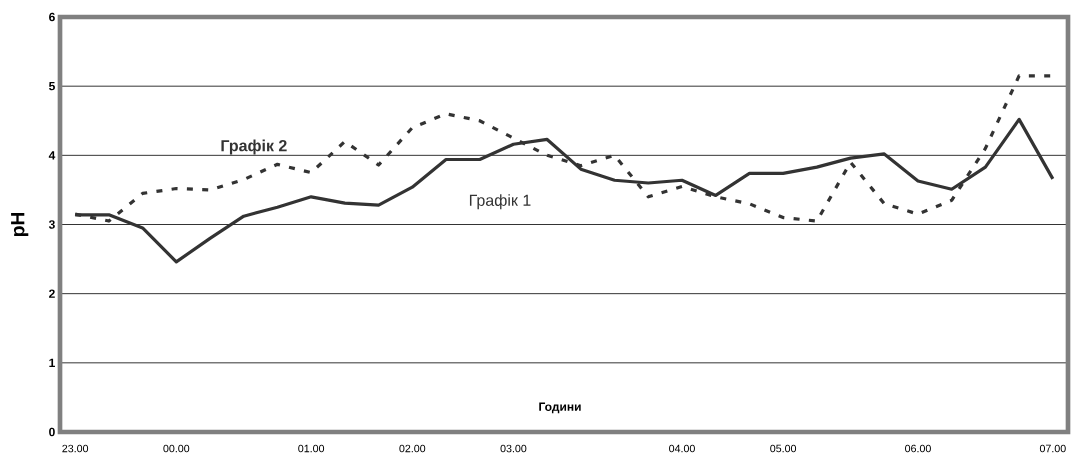  Describe the element at coordinates (51, 86) in the screenshot. I see `y-tick-label: 5` at that location.